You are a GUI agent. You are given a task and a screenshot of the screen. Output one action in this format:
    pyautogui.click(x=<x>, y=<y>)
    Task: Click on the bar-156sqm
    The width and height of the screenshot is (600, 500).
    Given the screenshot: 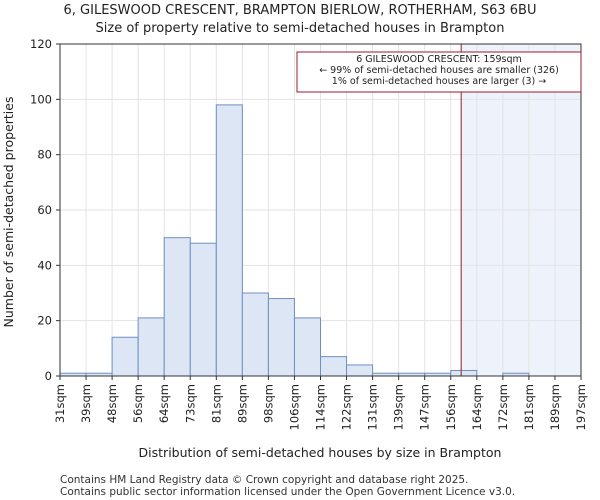 What is the action you would take?
    pyautogui.click(x=464, y=373)
    